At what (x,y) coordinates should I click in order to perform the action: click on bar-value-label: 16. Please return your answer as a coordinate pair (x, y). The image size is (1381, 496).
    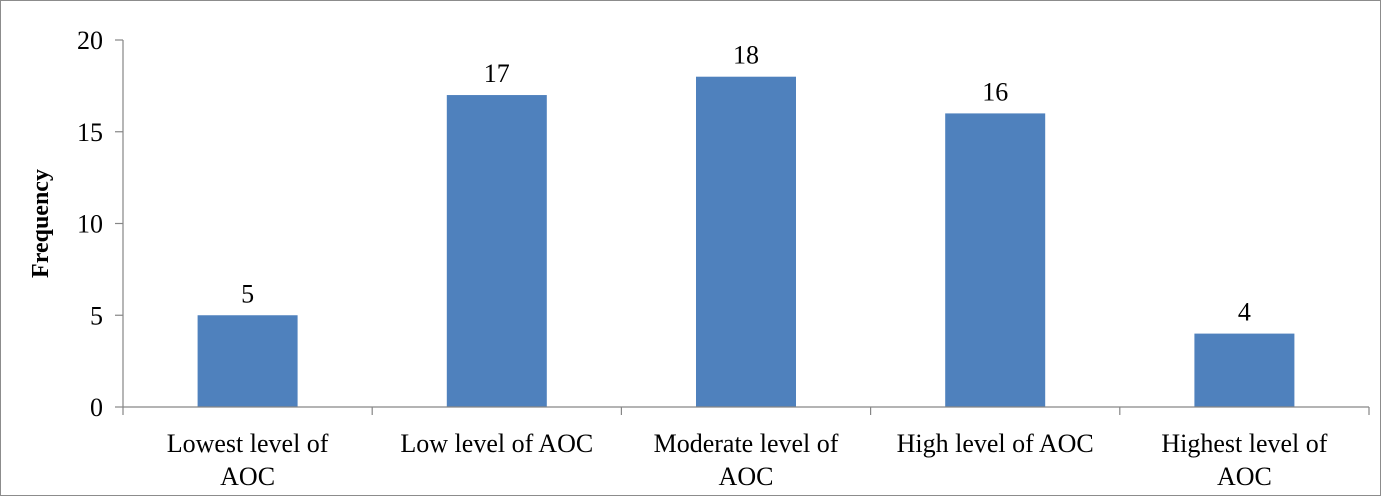
    Looking at the image, I should click on (995, 91).